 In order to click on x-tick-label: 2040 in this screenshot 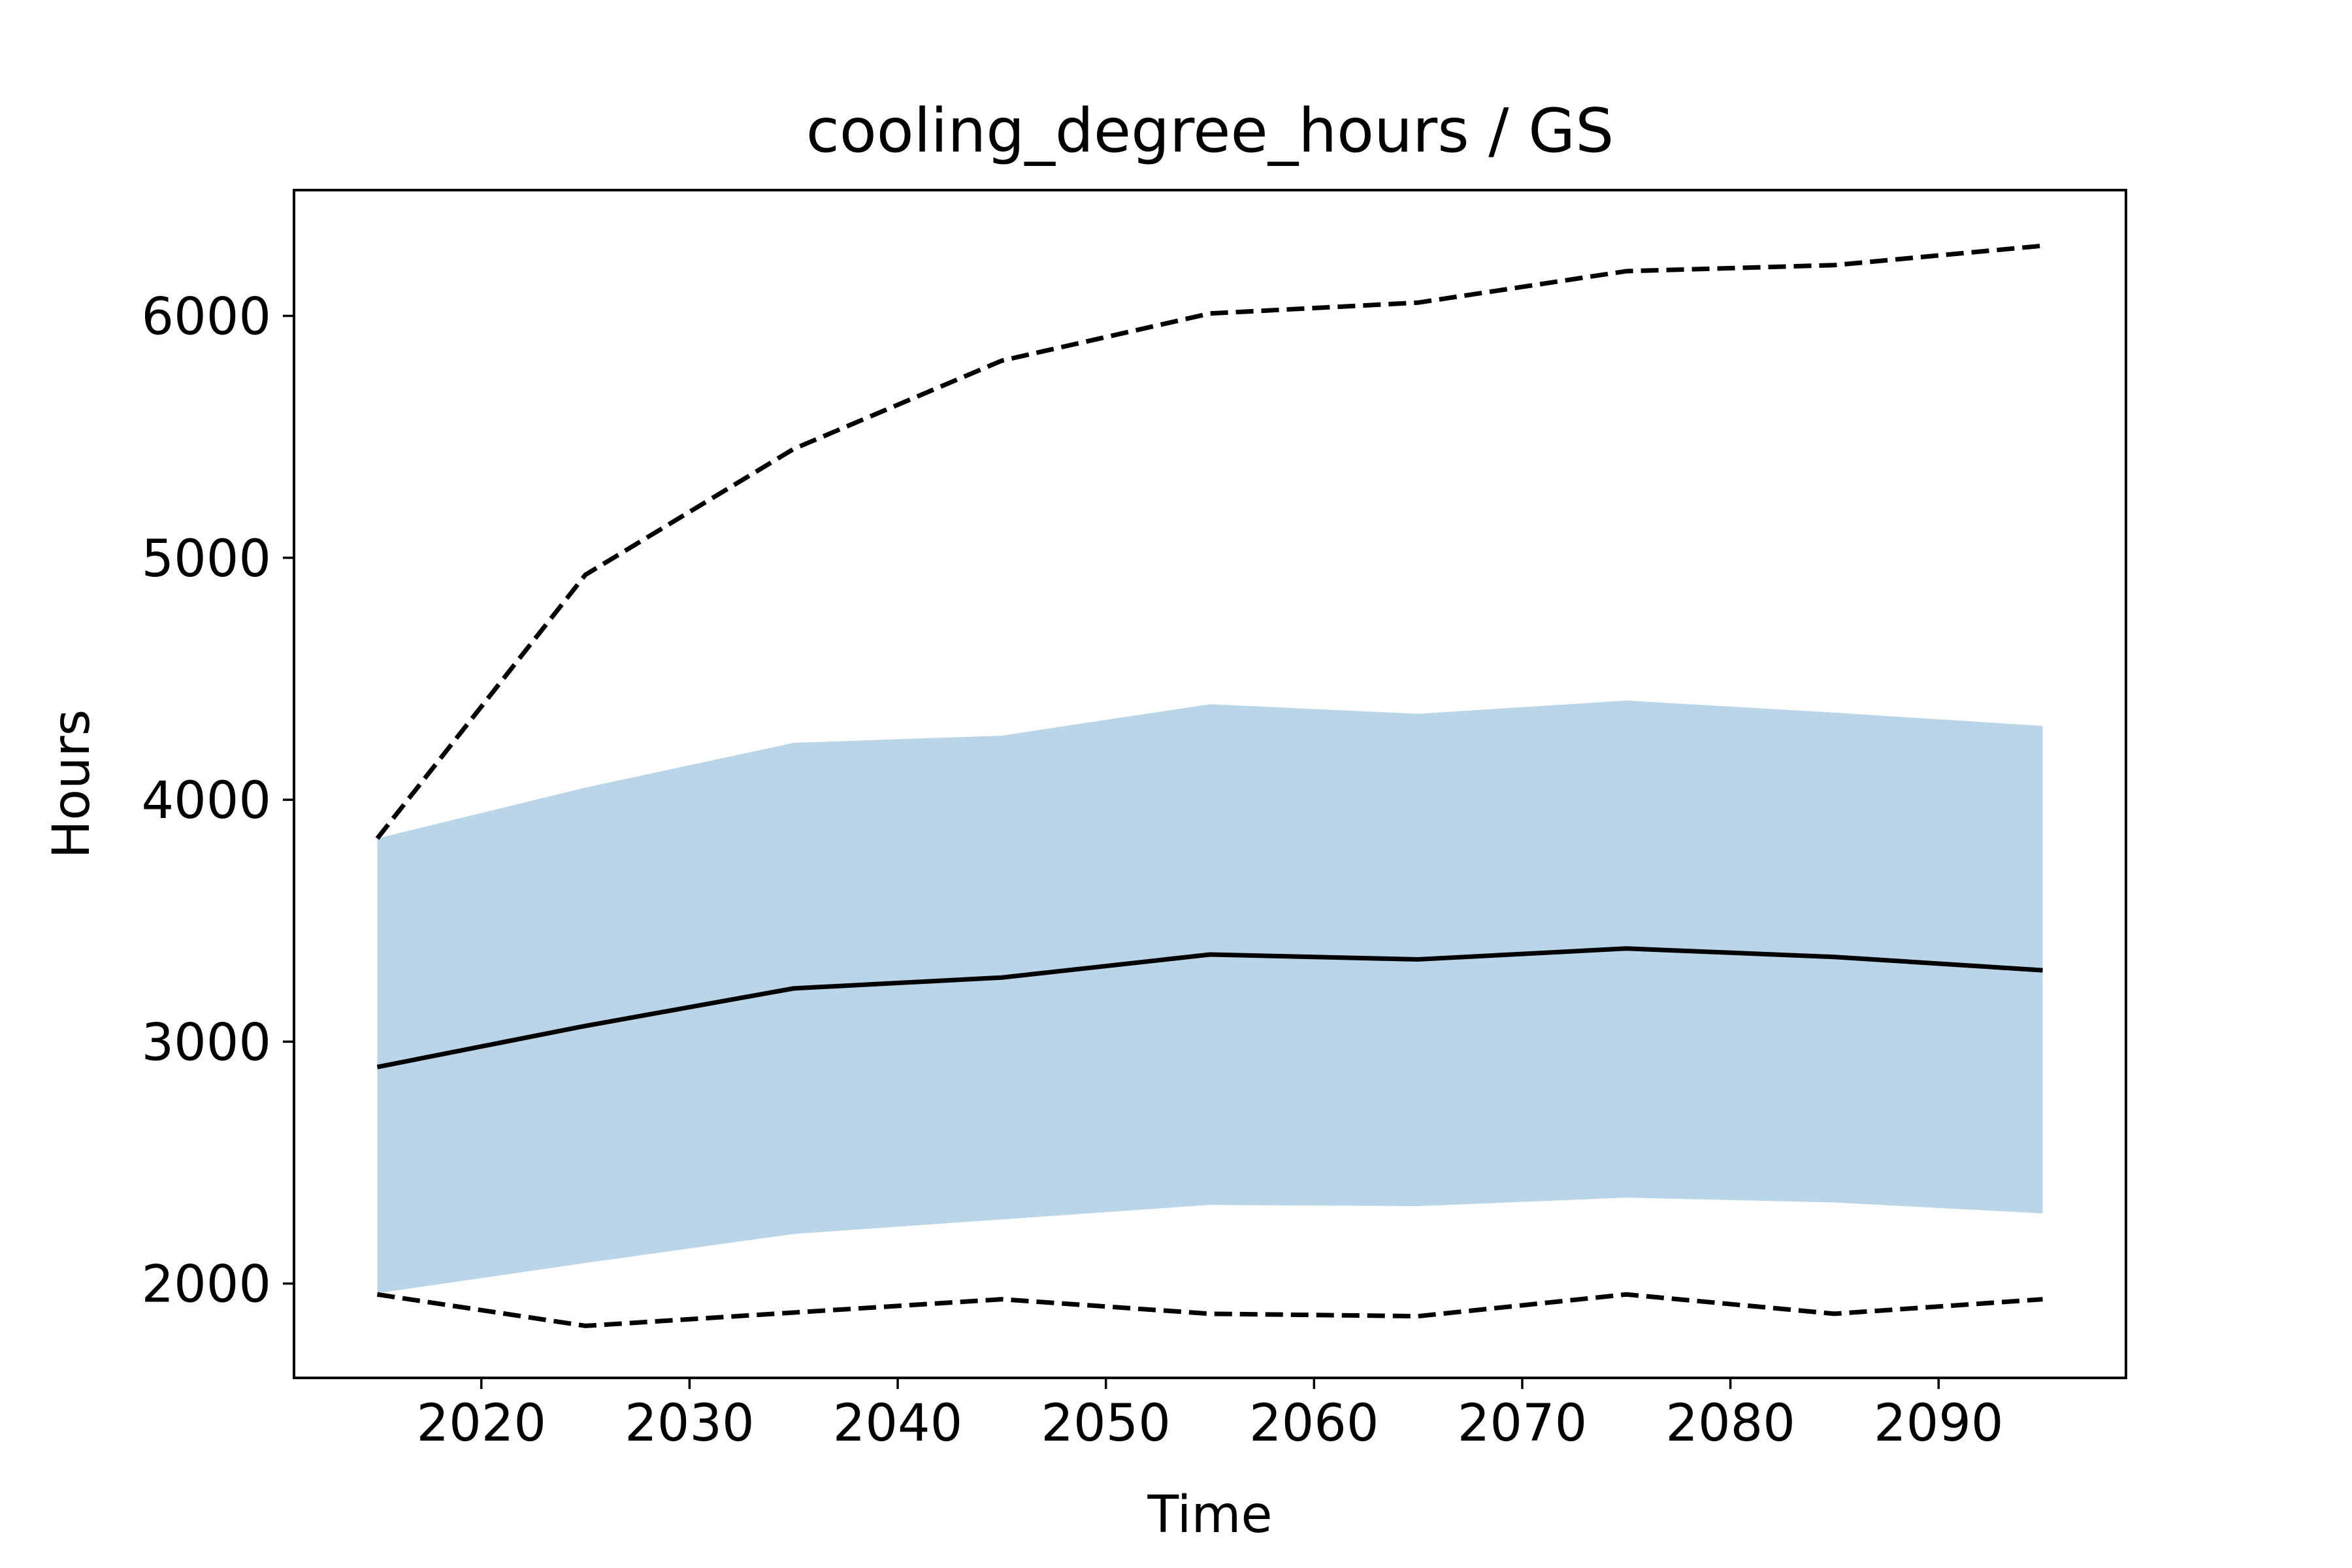, I will do `click(898, 1423)`.